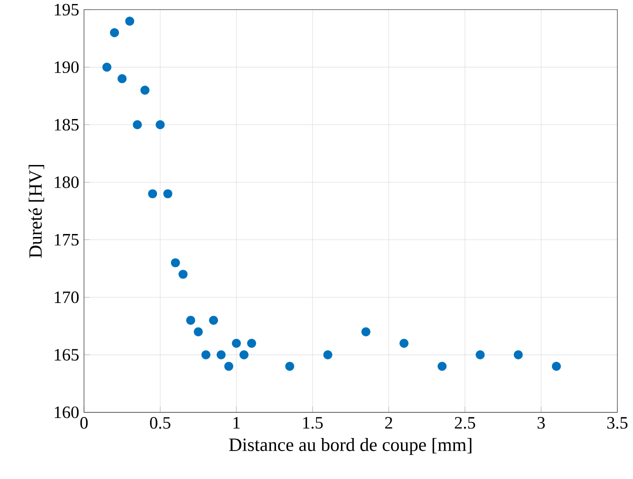 This screenshot has width=633, height=479. Describe the element at coordinates (350, 446) in the screenshot. I see `x-axis-title: Distance au bord de coupe [mm]` at that location.